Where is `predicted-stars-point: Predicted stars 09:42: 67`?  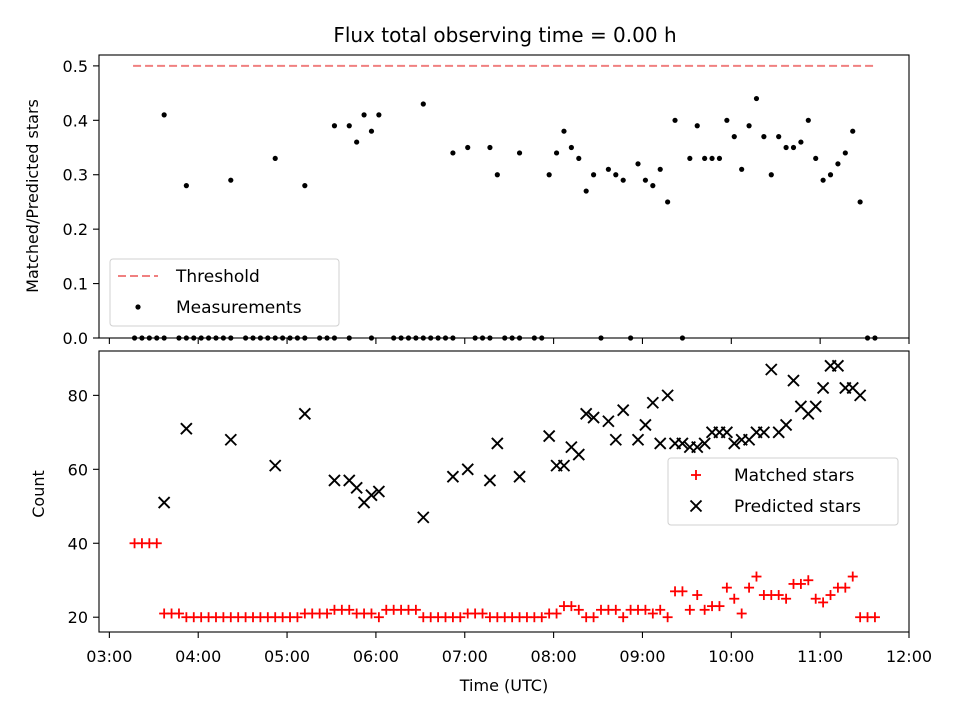 predicted-stars-point: Predicted stars 09:42: 67 is located at coordinates (704, 443).